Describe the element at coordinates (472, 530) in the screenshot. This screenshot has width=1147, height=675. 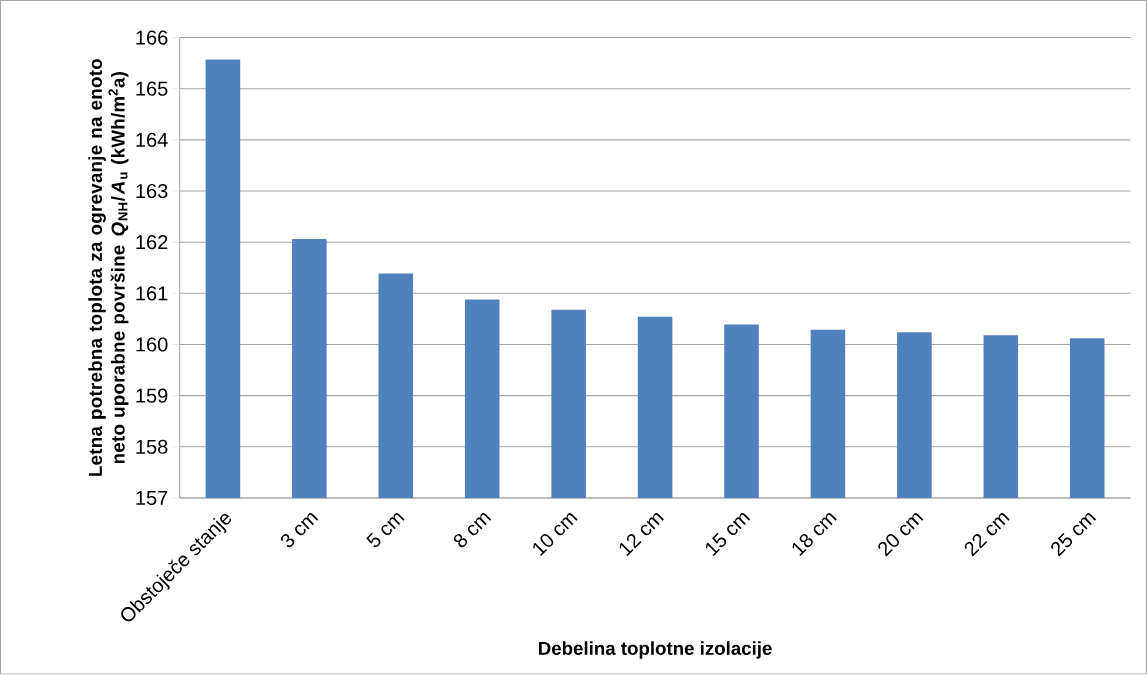
I see `x-tick-label: 8 cm` at that location.